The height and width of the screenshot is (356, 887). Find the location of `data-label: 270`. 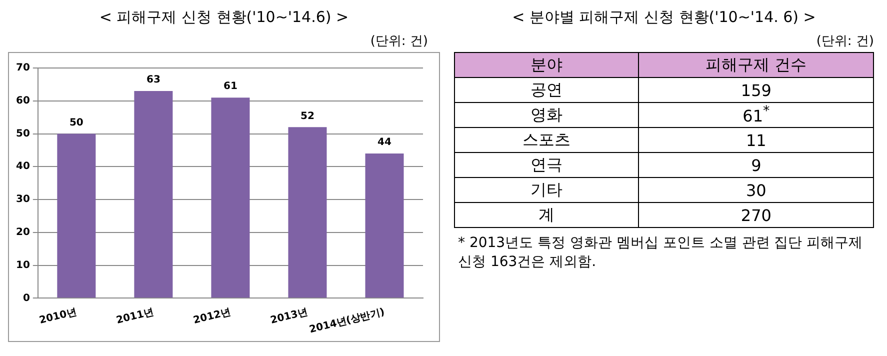

data-label: 270 is located at coordinates (756, 215).